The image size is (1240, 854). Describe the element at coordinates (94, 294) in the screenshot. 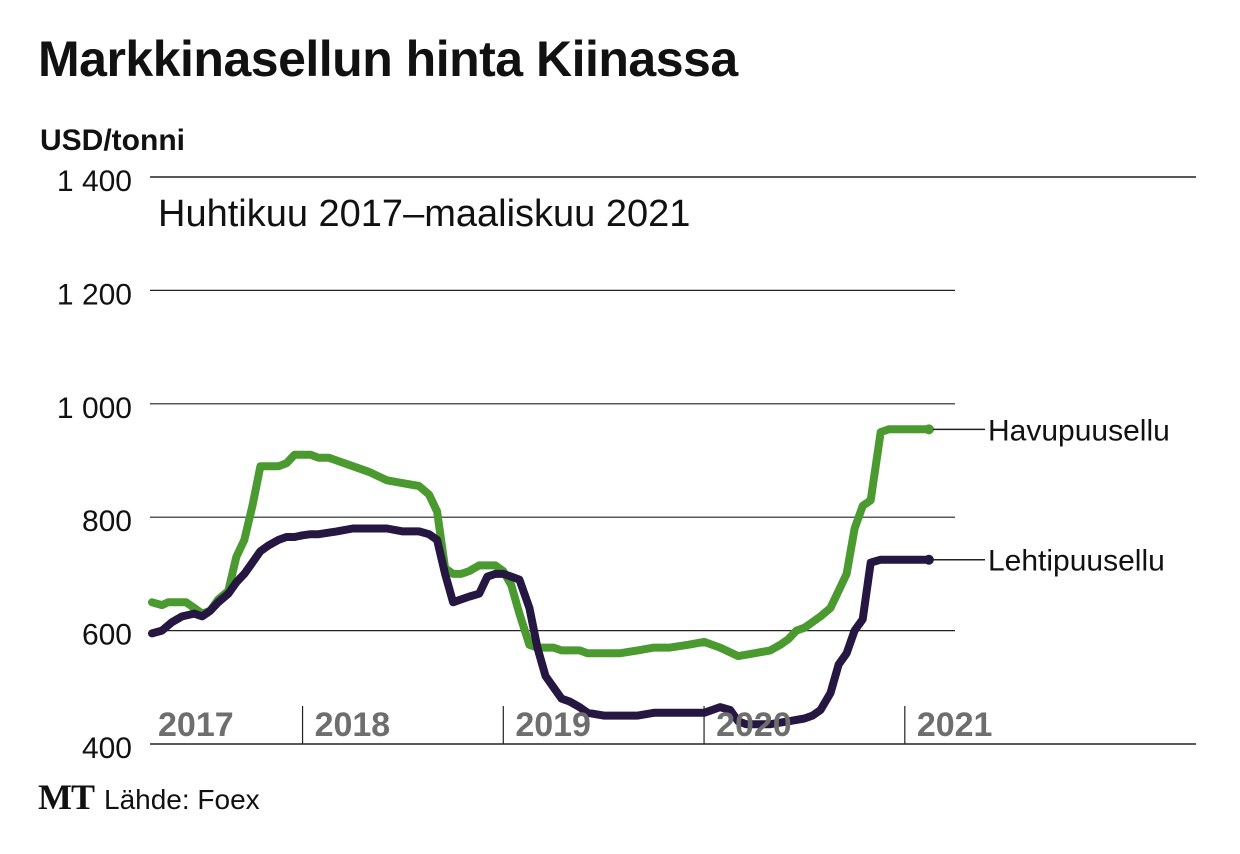

I see `y-tick-label: 1 200` at that location.